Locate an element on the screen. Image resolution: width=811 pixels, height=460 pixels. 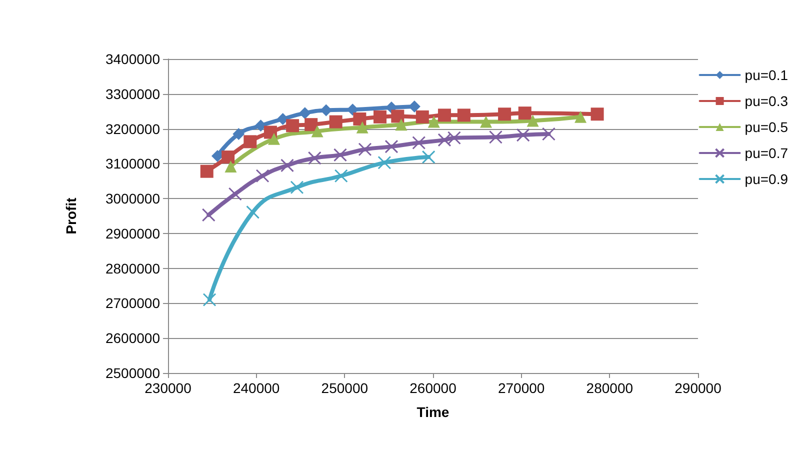
y-tick-label: 2800000 is located at coordinates (132, 268).